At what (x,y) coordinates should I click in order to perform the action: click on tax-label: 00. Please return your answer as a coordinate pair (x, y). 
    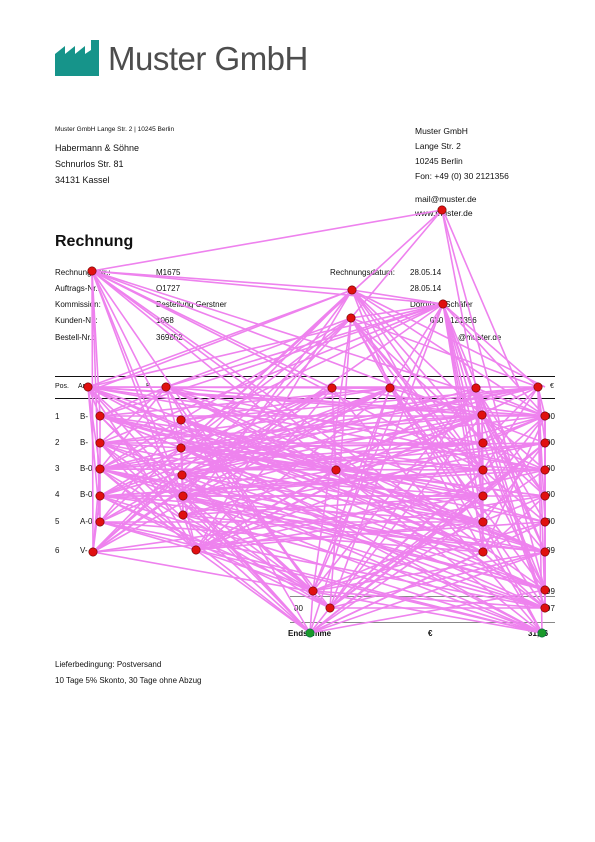
    Looking at the image, I should click on (298, 608).